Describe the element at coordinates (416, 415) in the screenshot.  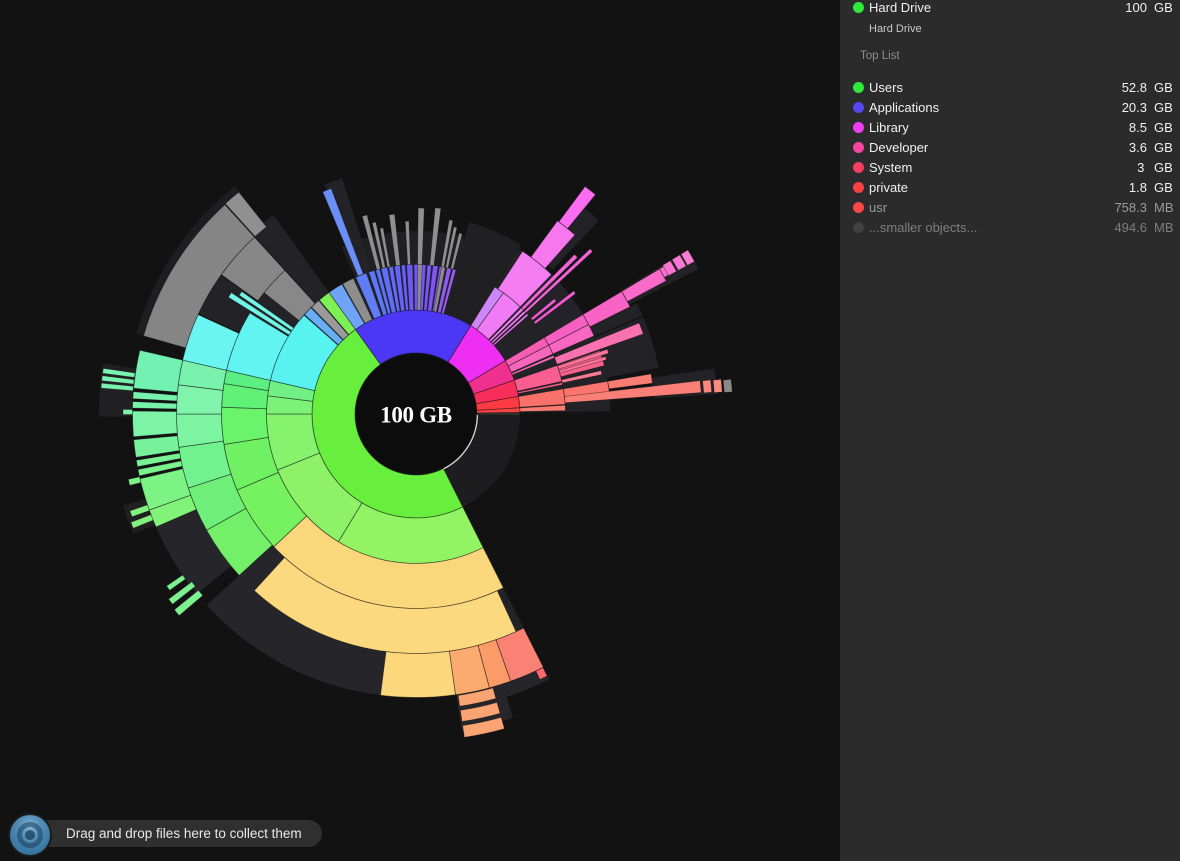
I see `svg-text: 100 GB` at that location.